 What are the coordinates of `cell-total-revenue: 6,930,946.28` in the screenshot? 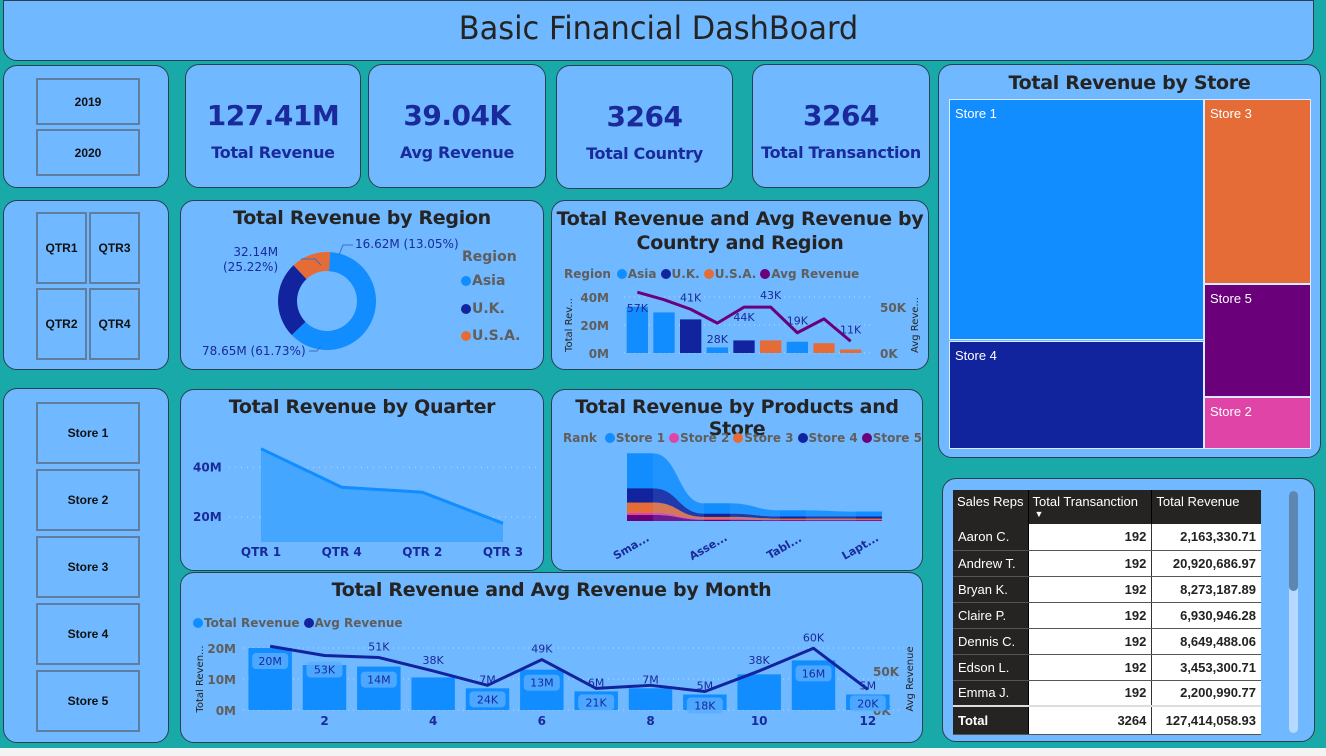 It's located at (1206, 615).